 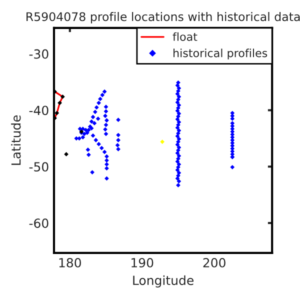 I want to click on y-tick-label: -40, so click(x=38, y=111).